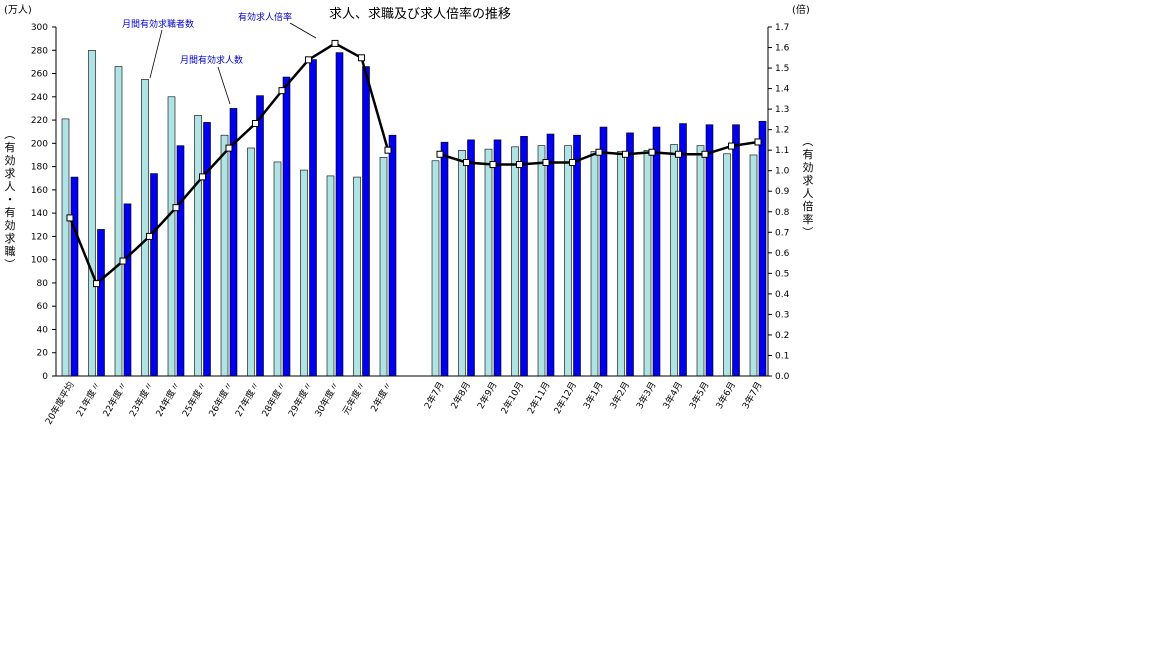 The height and width of the screenshot is (648, 1152). What do you see at coordinates (39, 75) in the screenshot?
I see `y-left-tick-label: 260` at bounding box center [39, 75].